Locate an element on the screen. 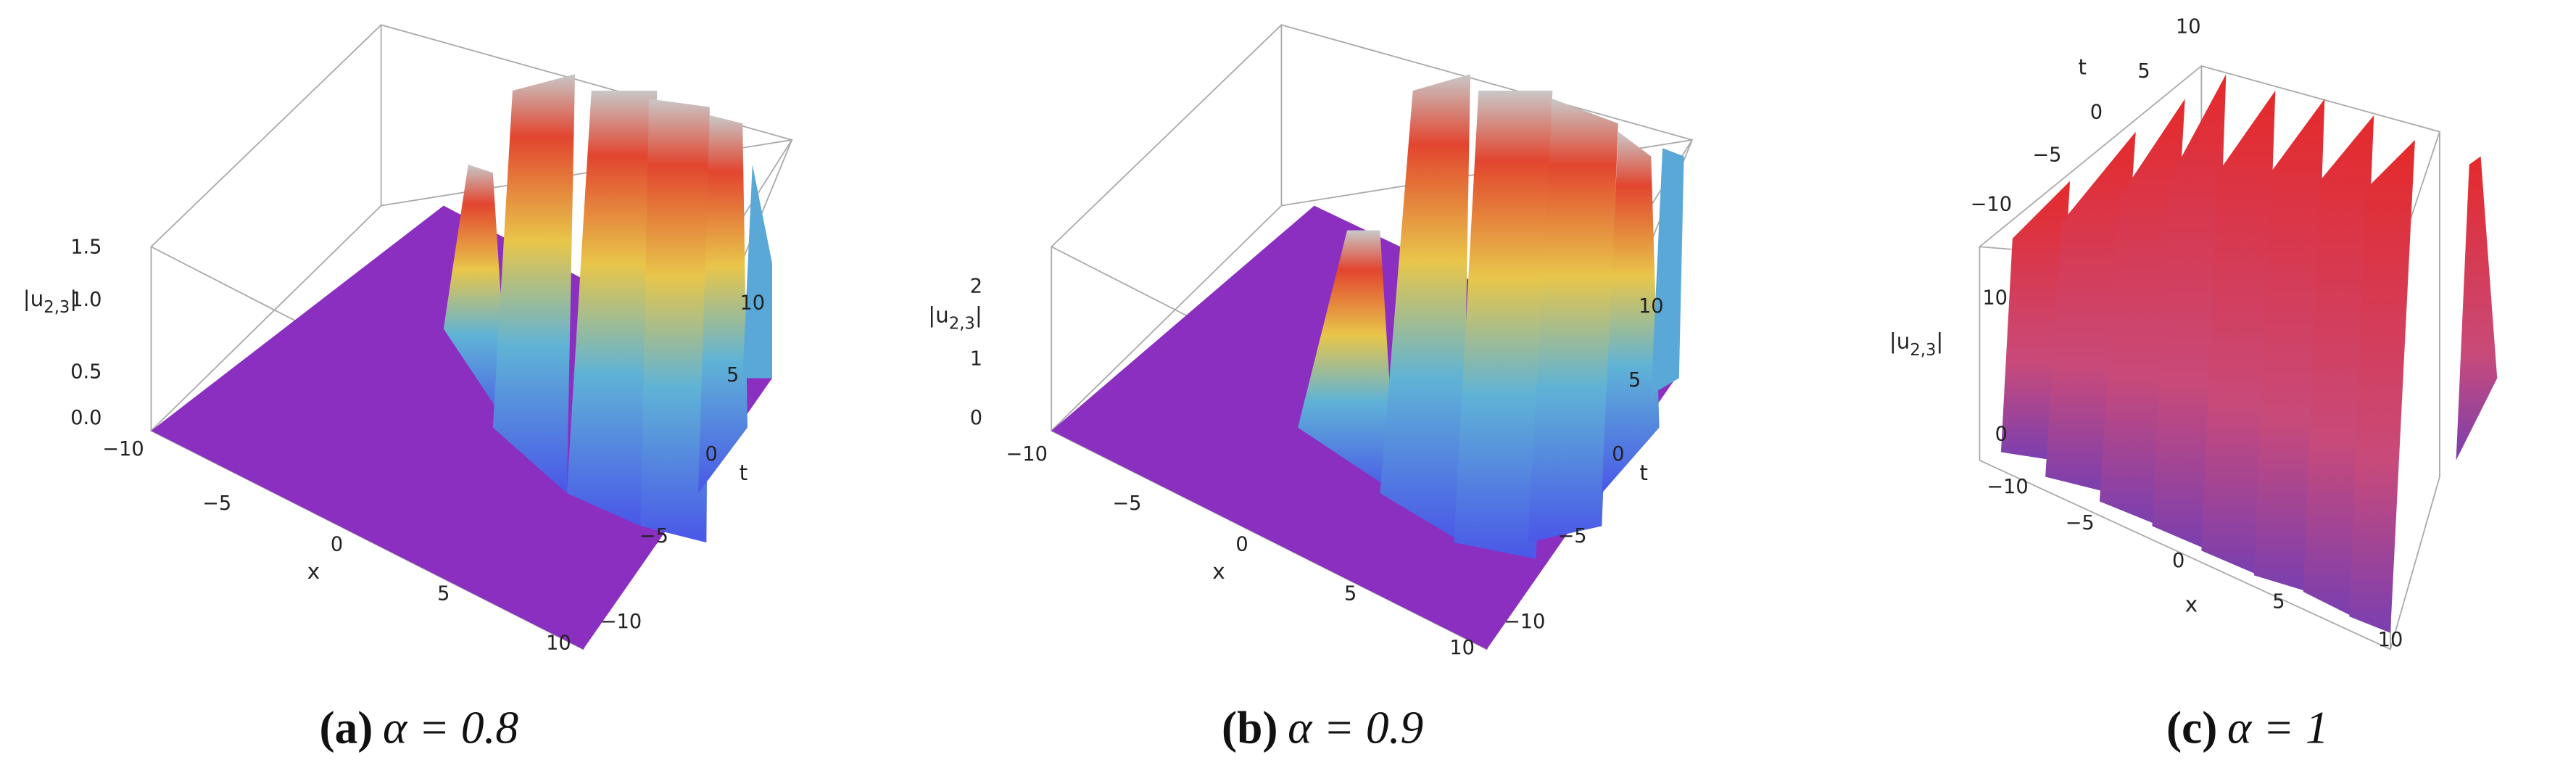 Image resolution: width=2576 pixels, height=781 pixels. caption-text: α = 0.8 is located at coordinates (451, 727).